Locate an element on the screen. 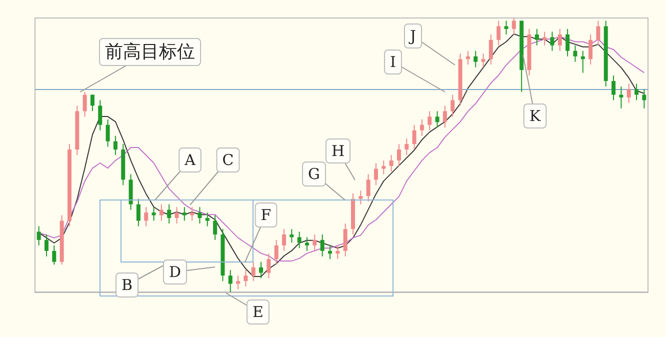 The image size is (666, 337). annotation: D is located at coordinates (175, 272).